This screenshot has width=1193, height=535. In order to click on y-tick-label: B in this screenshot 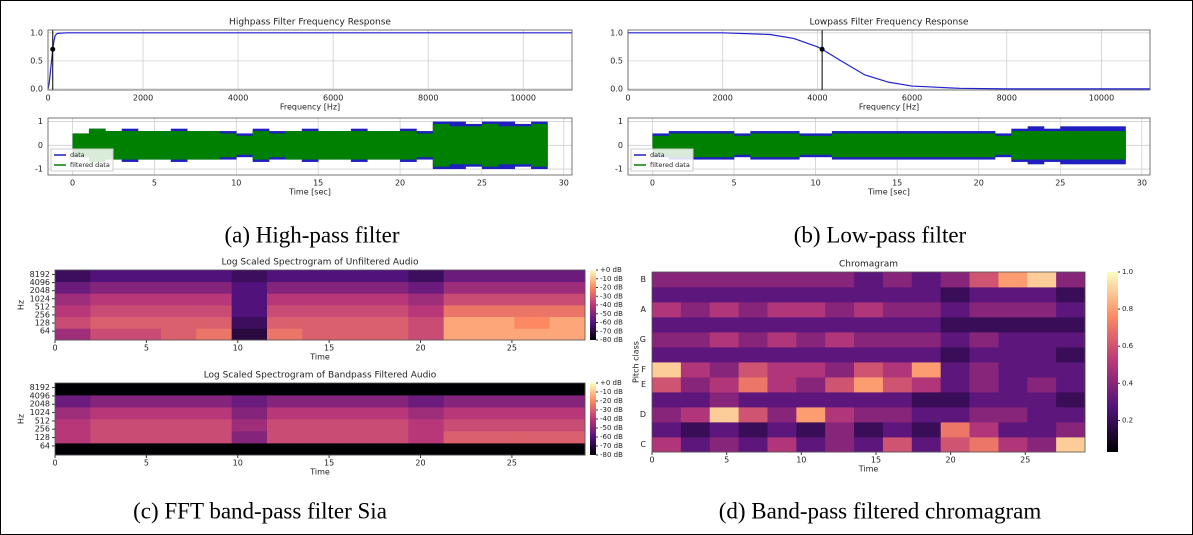, I will do `click(644, 279)`.